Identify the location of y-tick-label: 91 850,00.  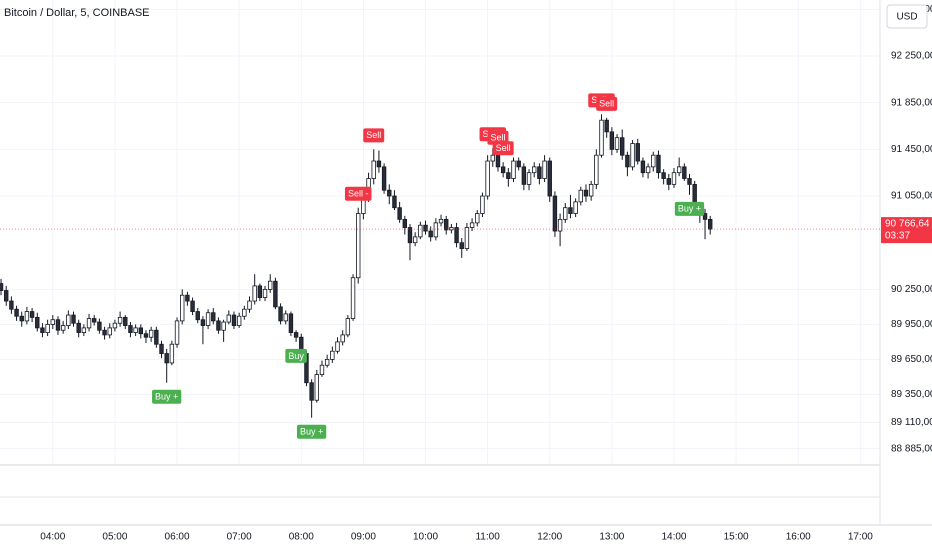
(911, 102).